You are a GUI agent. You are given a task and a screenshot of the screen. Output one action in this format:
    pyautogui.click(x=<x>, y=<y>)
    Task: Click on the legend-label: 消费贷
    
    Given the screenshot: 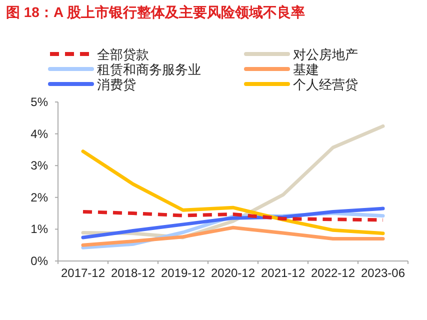 What is the action you would take?
    pyautogui.click(x=116, y=84)
    